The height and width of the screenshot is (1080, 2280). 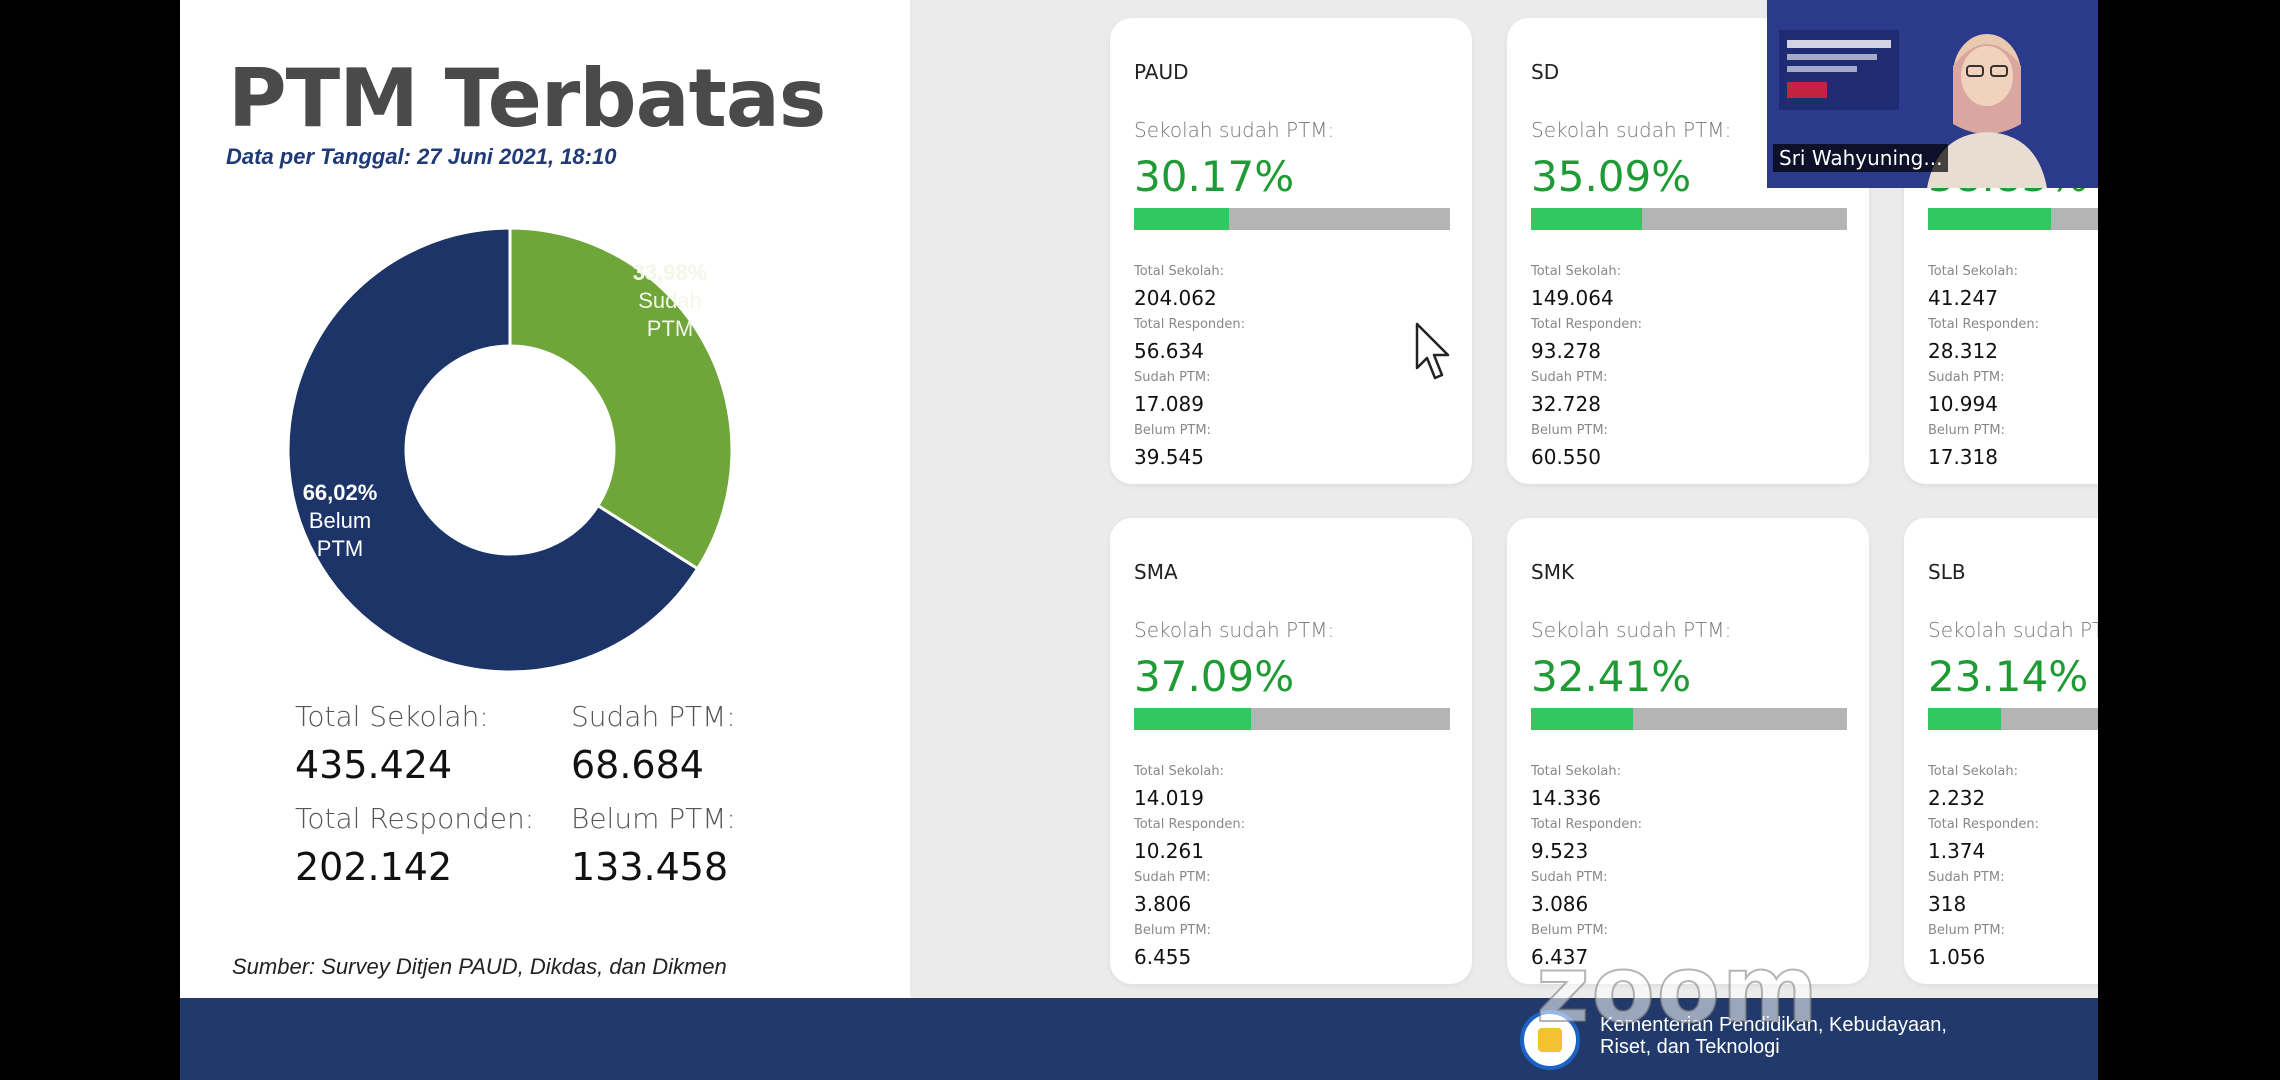 I want to click on card-percent: 30.17%, so click(x=1214, y=176).